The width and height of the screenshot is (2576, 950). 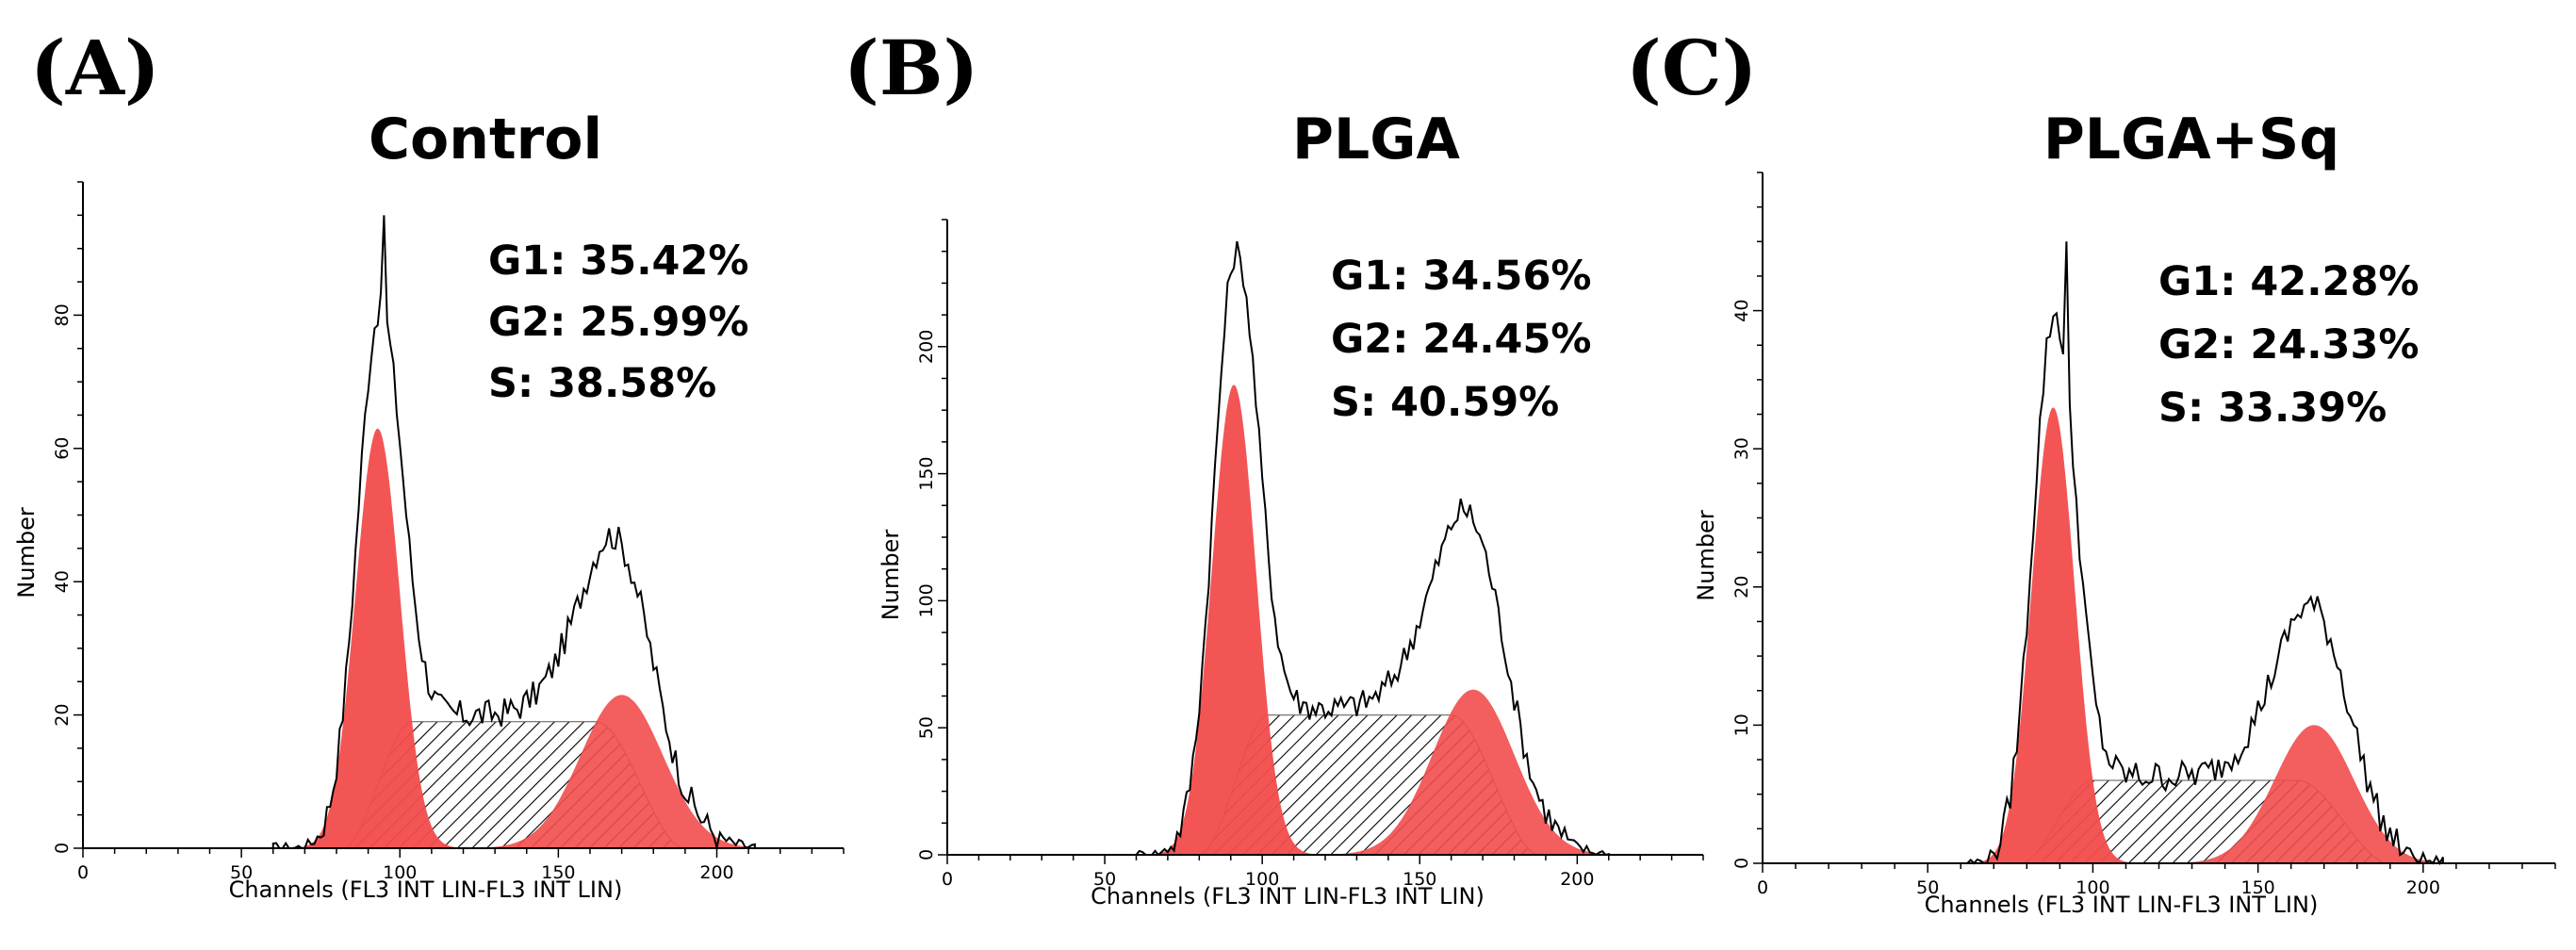 What do you see at coordinates (618, 322) in the screenshot?
I see `stat-g2: G2: 25.99%` at bounding box center [618, 322].